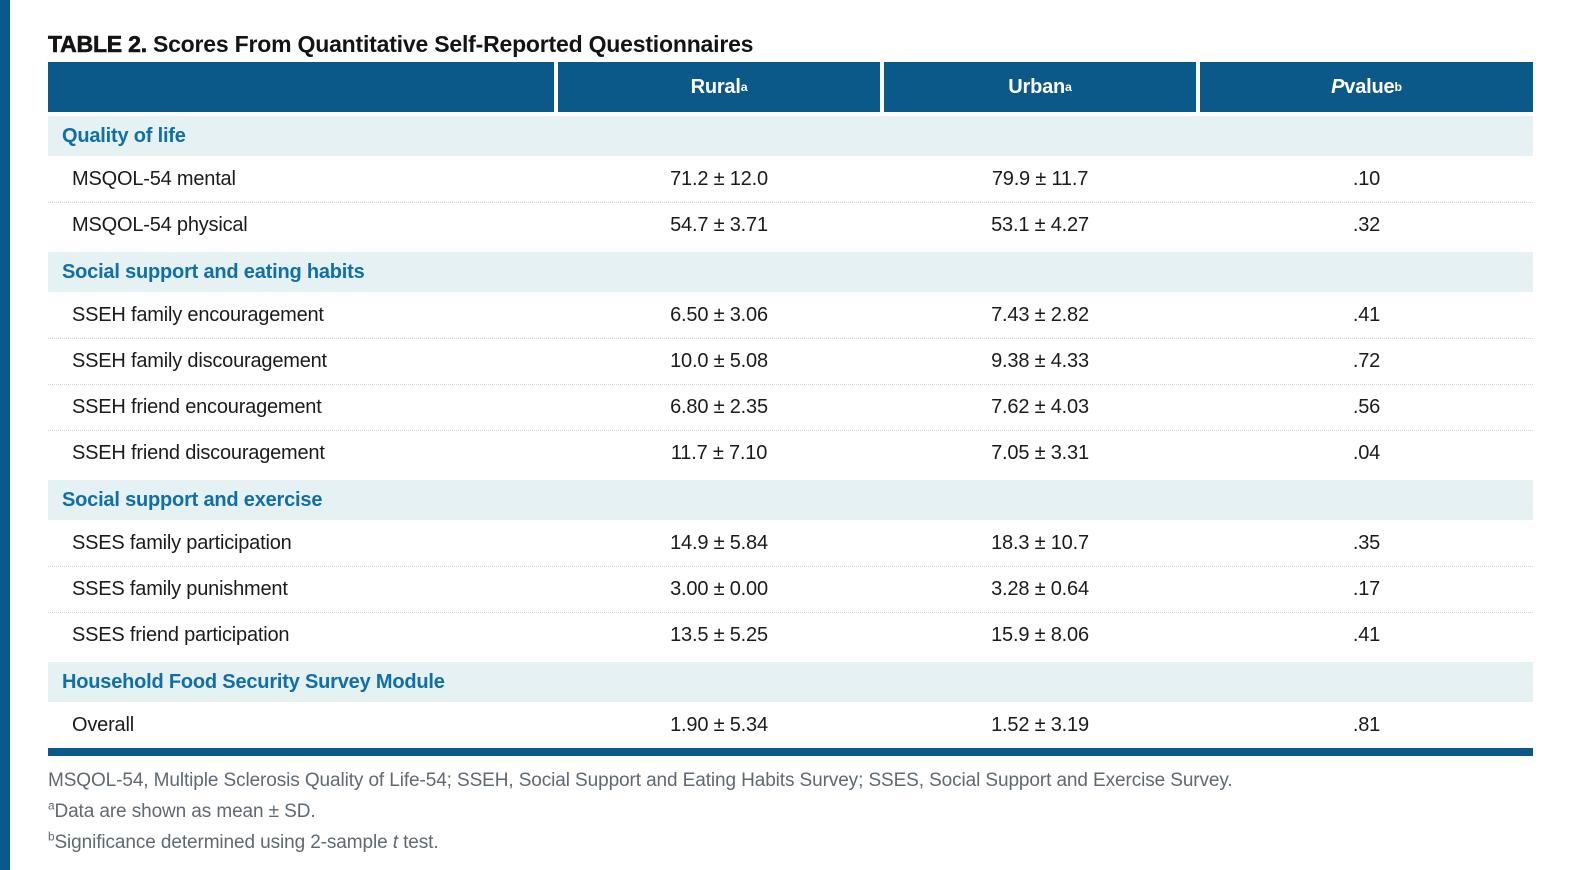  I want to click on p-value: .56, so click(1366, 407).